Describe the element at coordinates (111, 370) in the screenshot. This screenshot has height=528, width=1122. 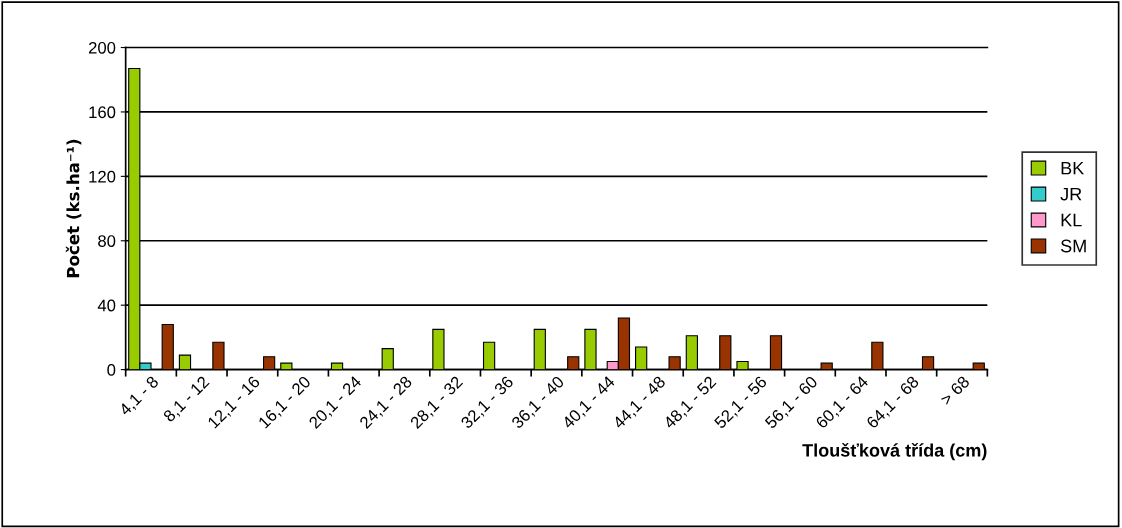
I see `y-tick-label: 0` at that location.